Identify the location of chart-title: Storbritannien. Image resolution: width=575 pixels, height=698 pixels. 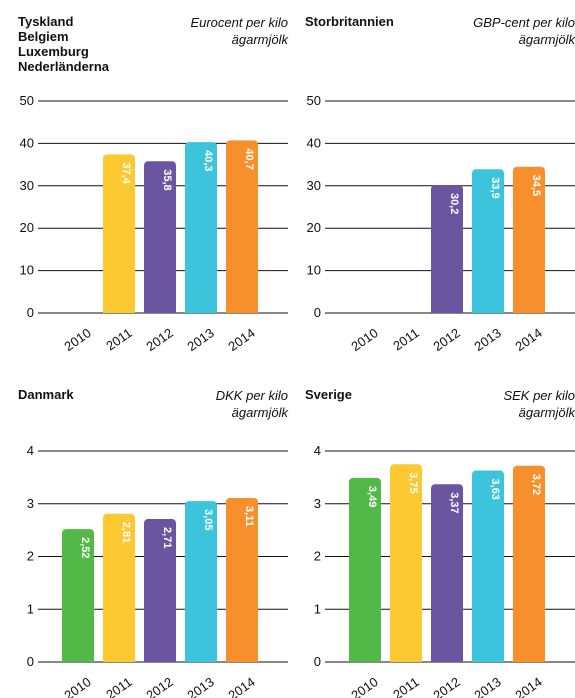
(349, 21).